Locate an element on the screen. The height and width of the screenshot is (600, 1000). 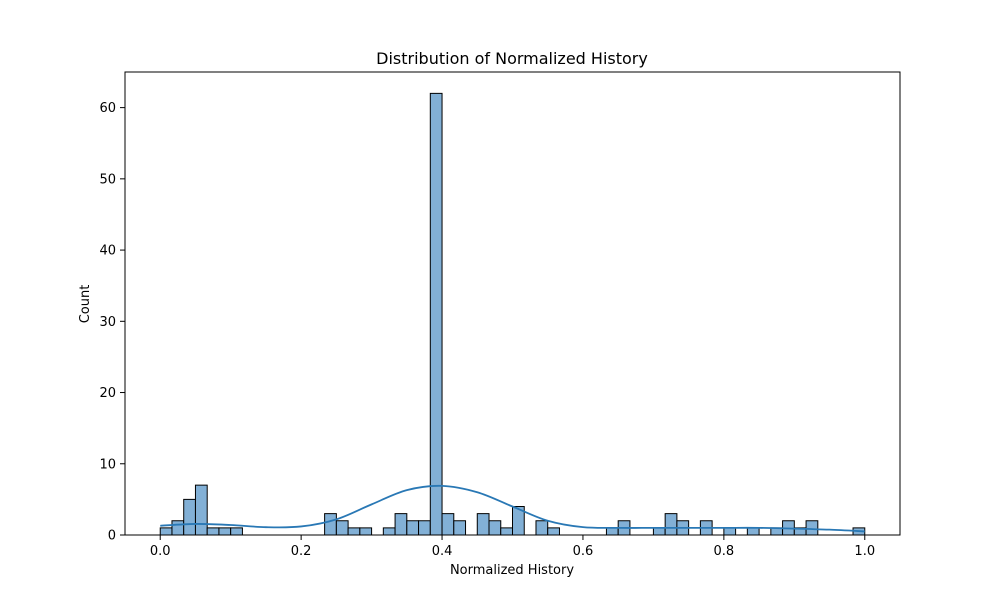
x-tick-label-1: 0.2 is located at coordinates (301, 551).